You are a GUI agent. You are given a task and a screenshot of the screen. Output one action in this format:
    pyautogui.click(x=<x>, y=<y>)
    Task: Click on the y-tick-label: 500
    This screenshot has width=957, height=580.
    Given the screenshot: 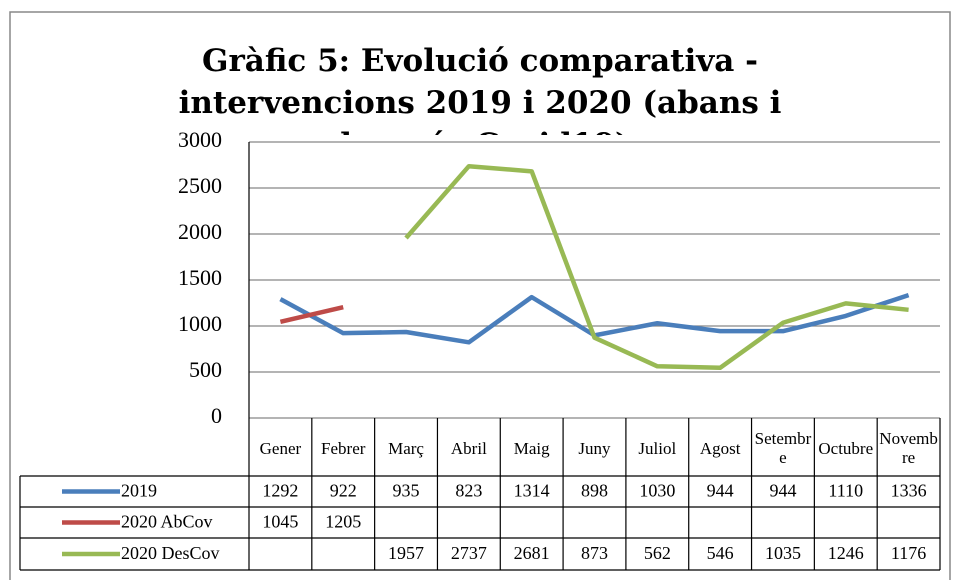 What is the action you would take?
    pyautogui.click(x=205, y=369)
    